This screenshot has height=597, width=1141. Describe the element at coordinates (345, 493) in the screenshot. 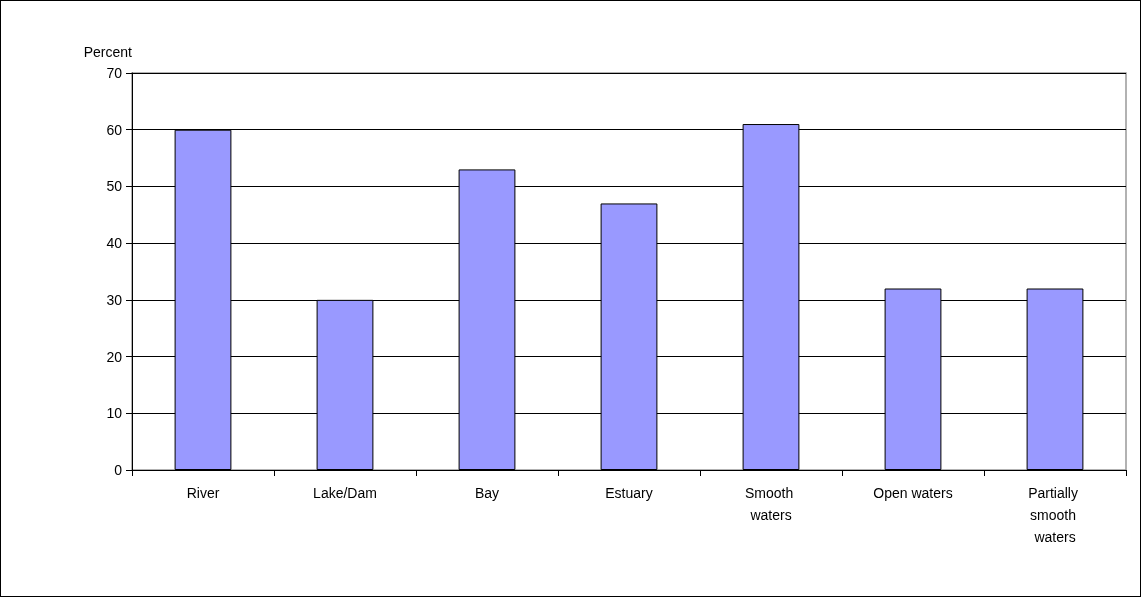

I see `x-tick-label: Lake/Dam` at that location.